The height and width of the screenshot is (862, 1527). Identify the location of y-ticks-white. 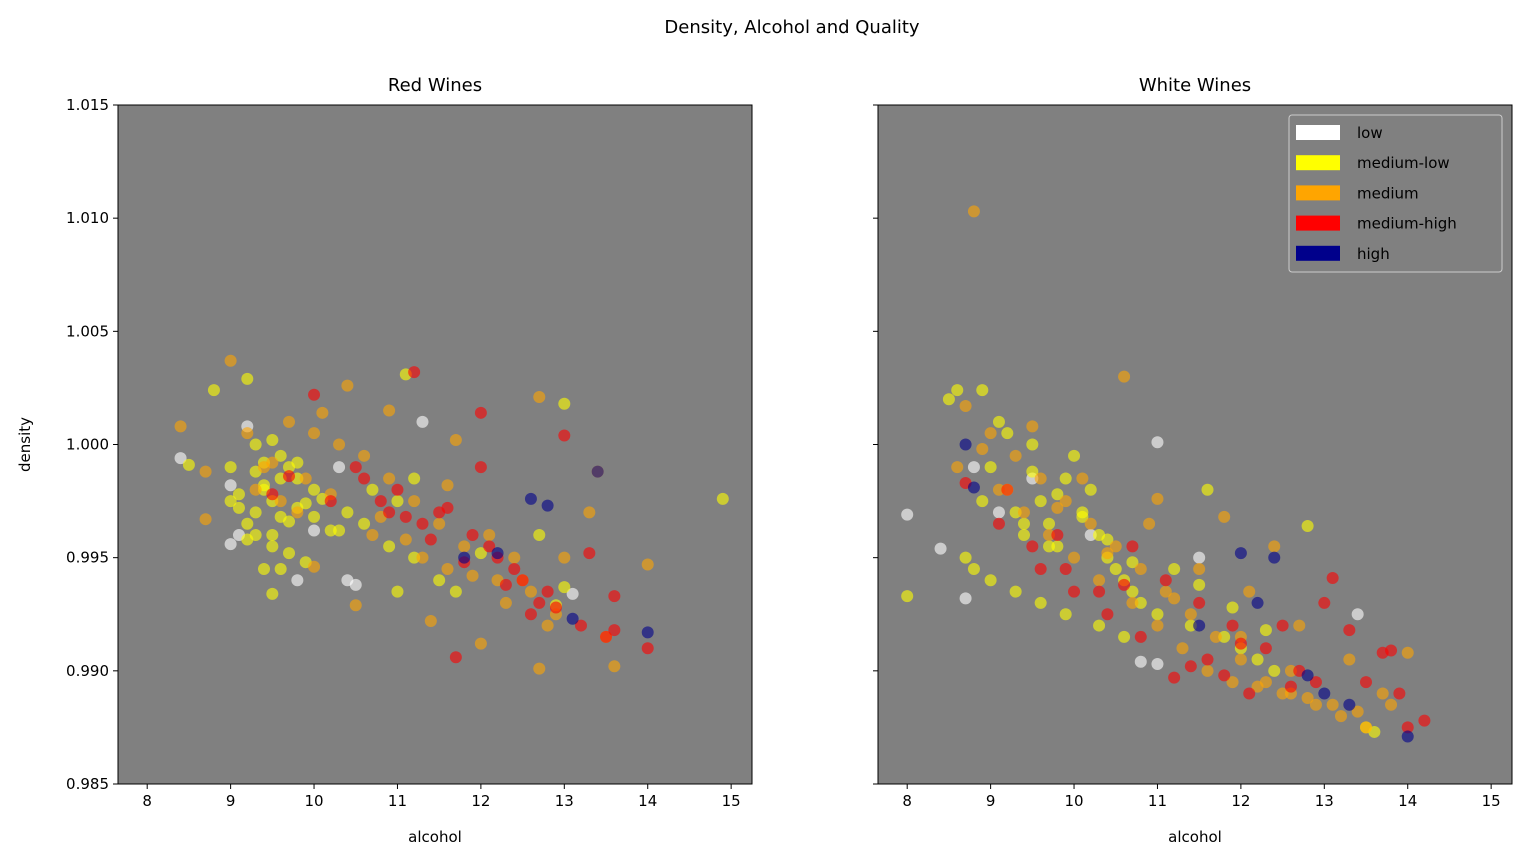
(875, 444).